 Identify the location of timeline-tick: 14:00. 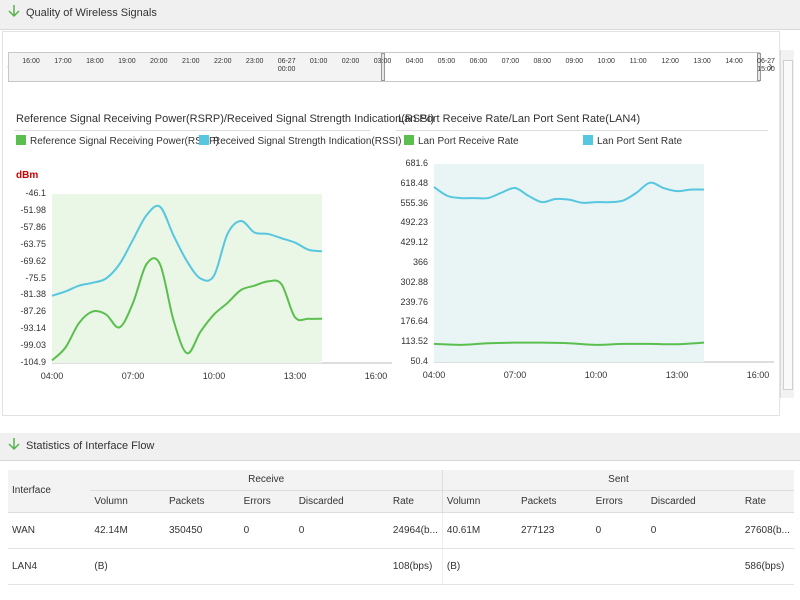
(734, 61).